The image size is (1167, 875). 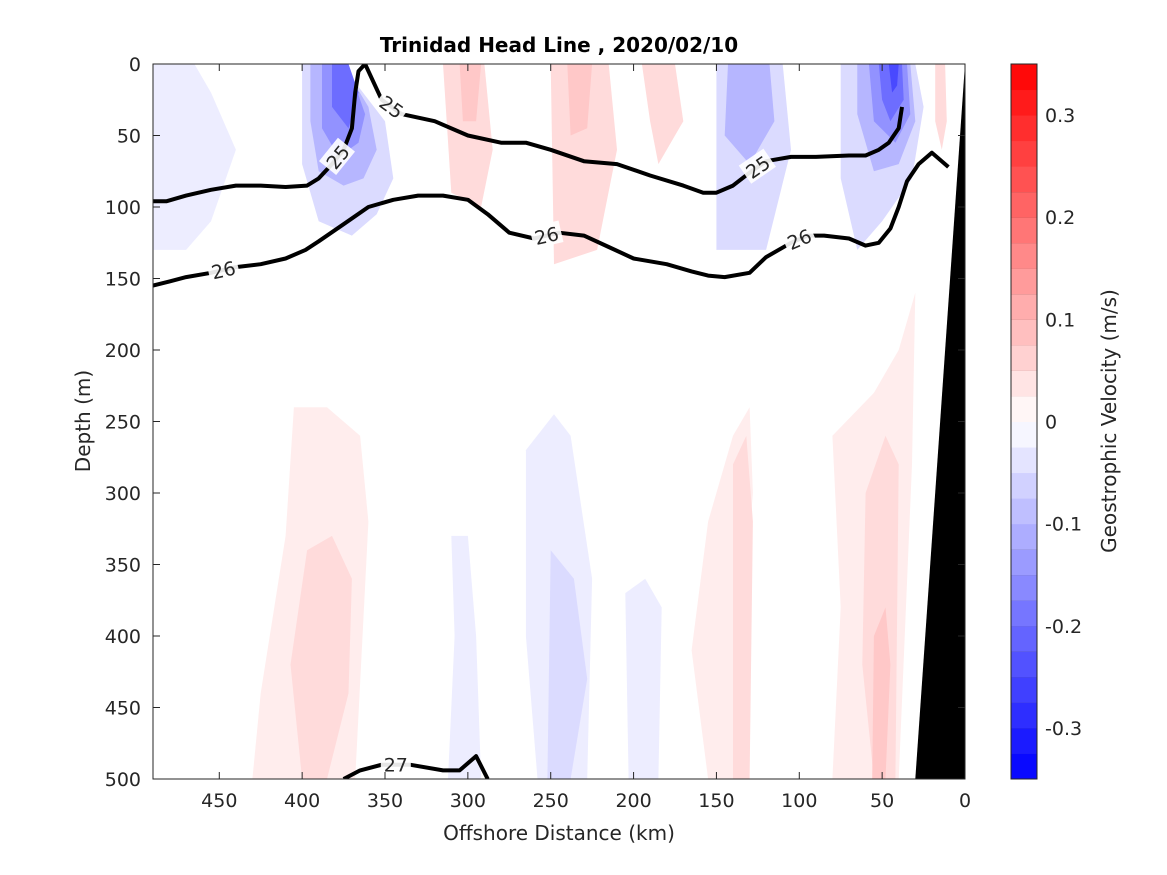 What do you see at coordinates (83, 421) in the screenshot?
I see `y-axis-label: Depth (m)` at bounding box center [83, 421].